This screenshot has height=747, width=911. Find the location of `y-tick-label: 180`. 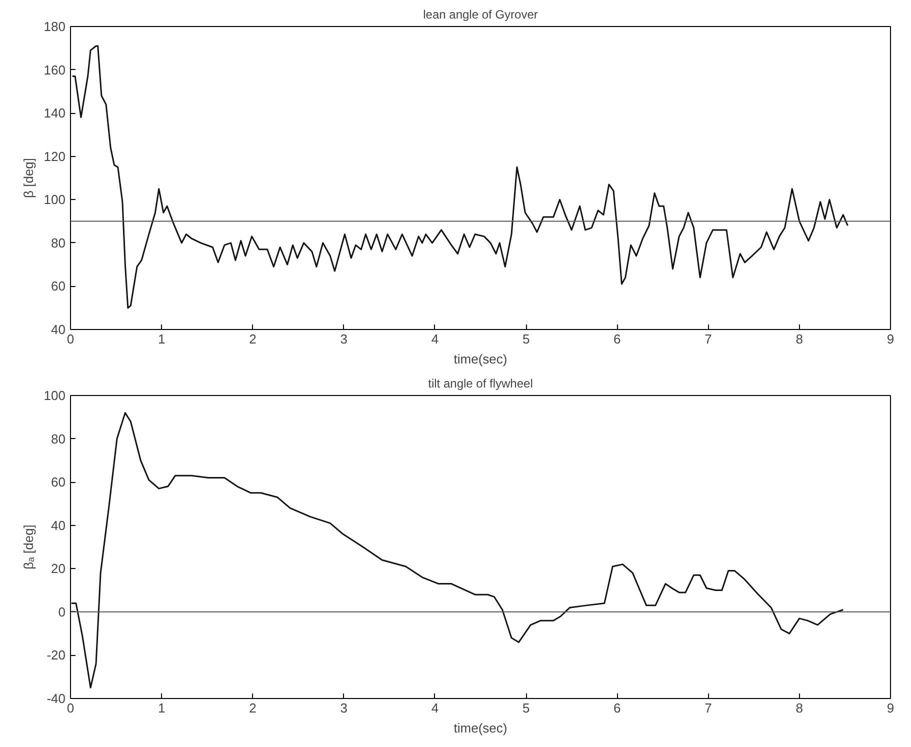

y-tick-label: 180 is located at coordinates (55, 26).